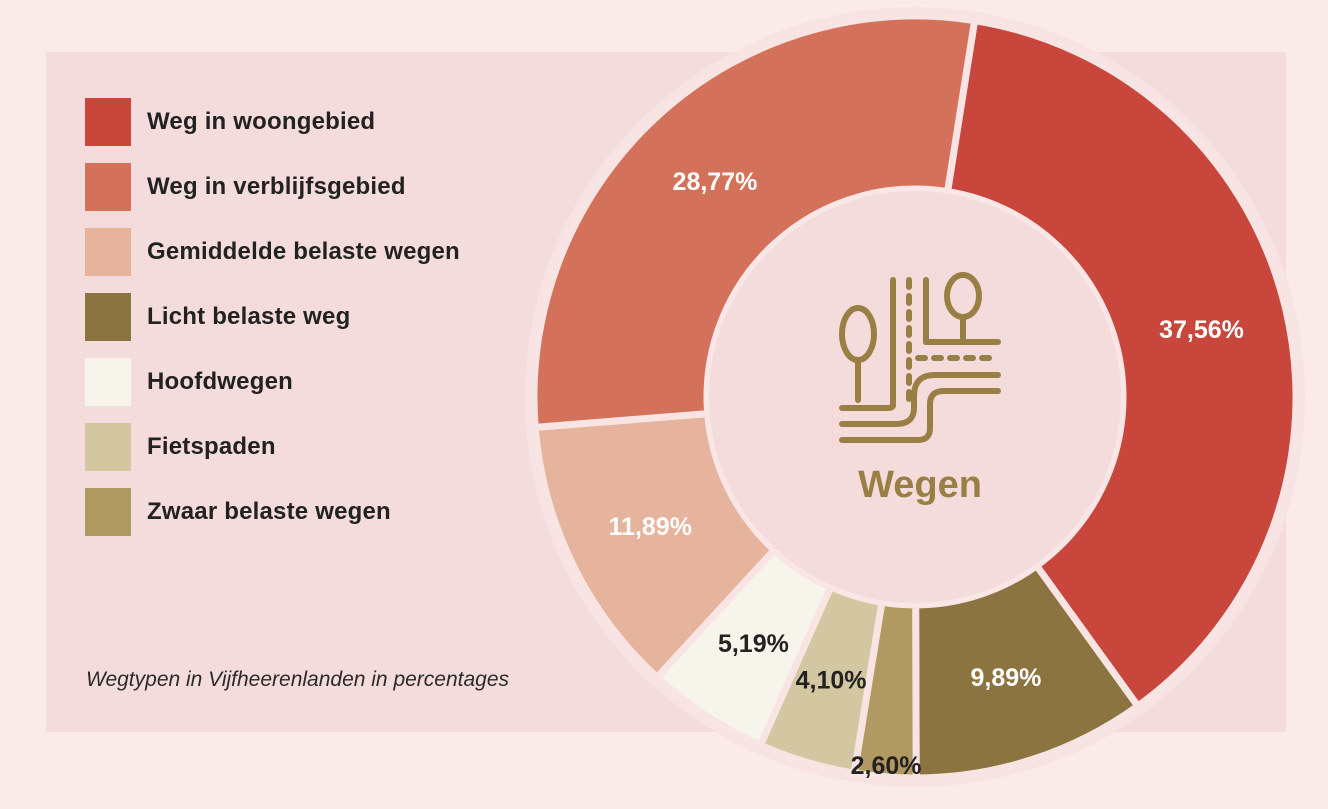  Describe the element at coordinates (831, 680) in the screenshot. I see `segment-label-fietspaden: 4,10%` at that location.